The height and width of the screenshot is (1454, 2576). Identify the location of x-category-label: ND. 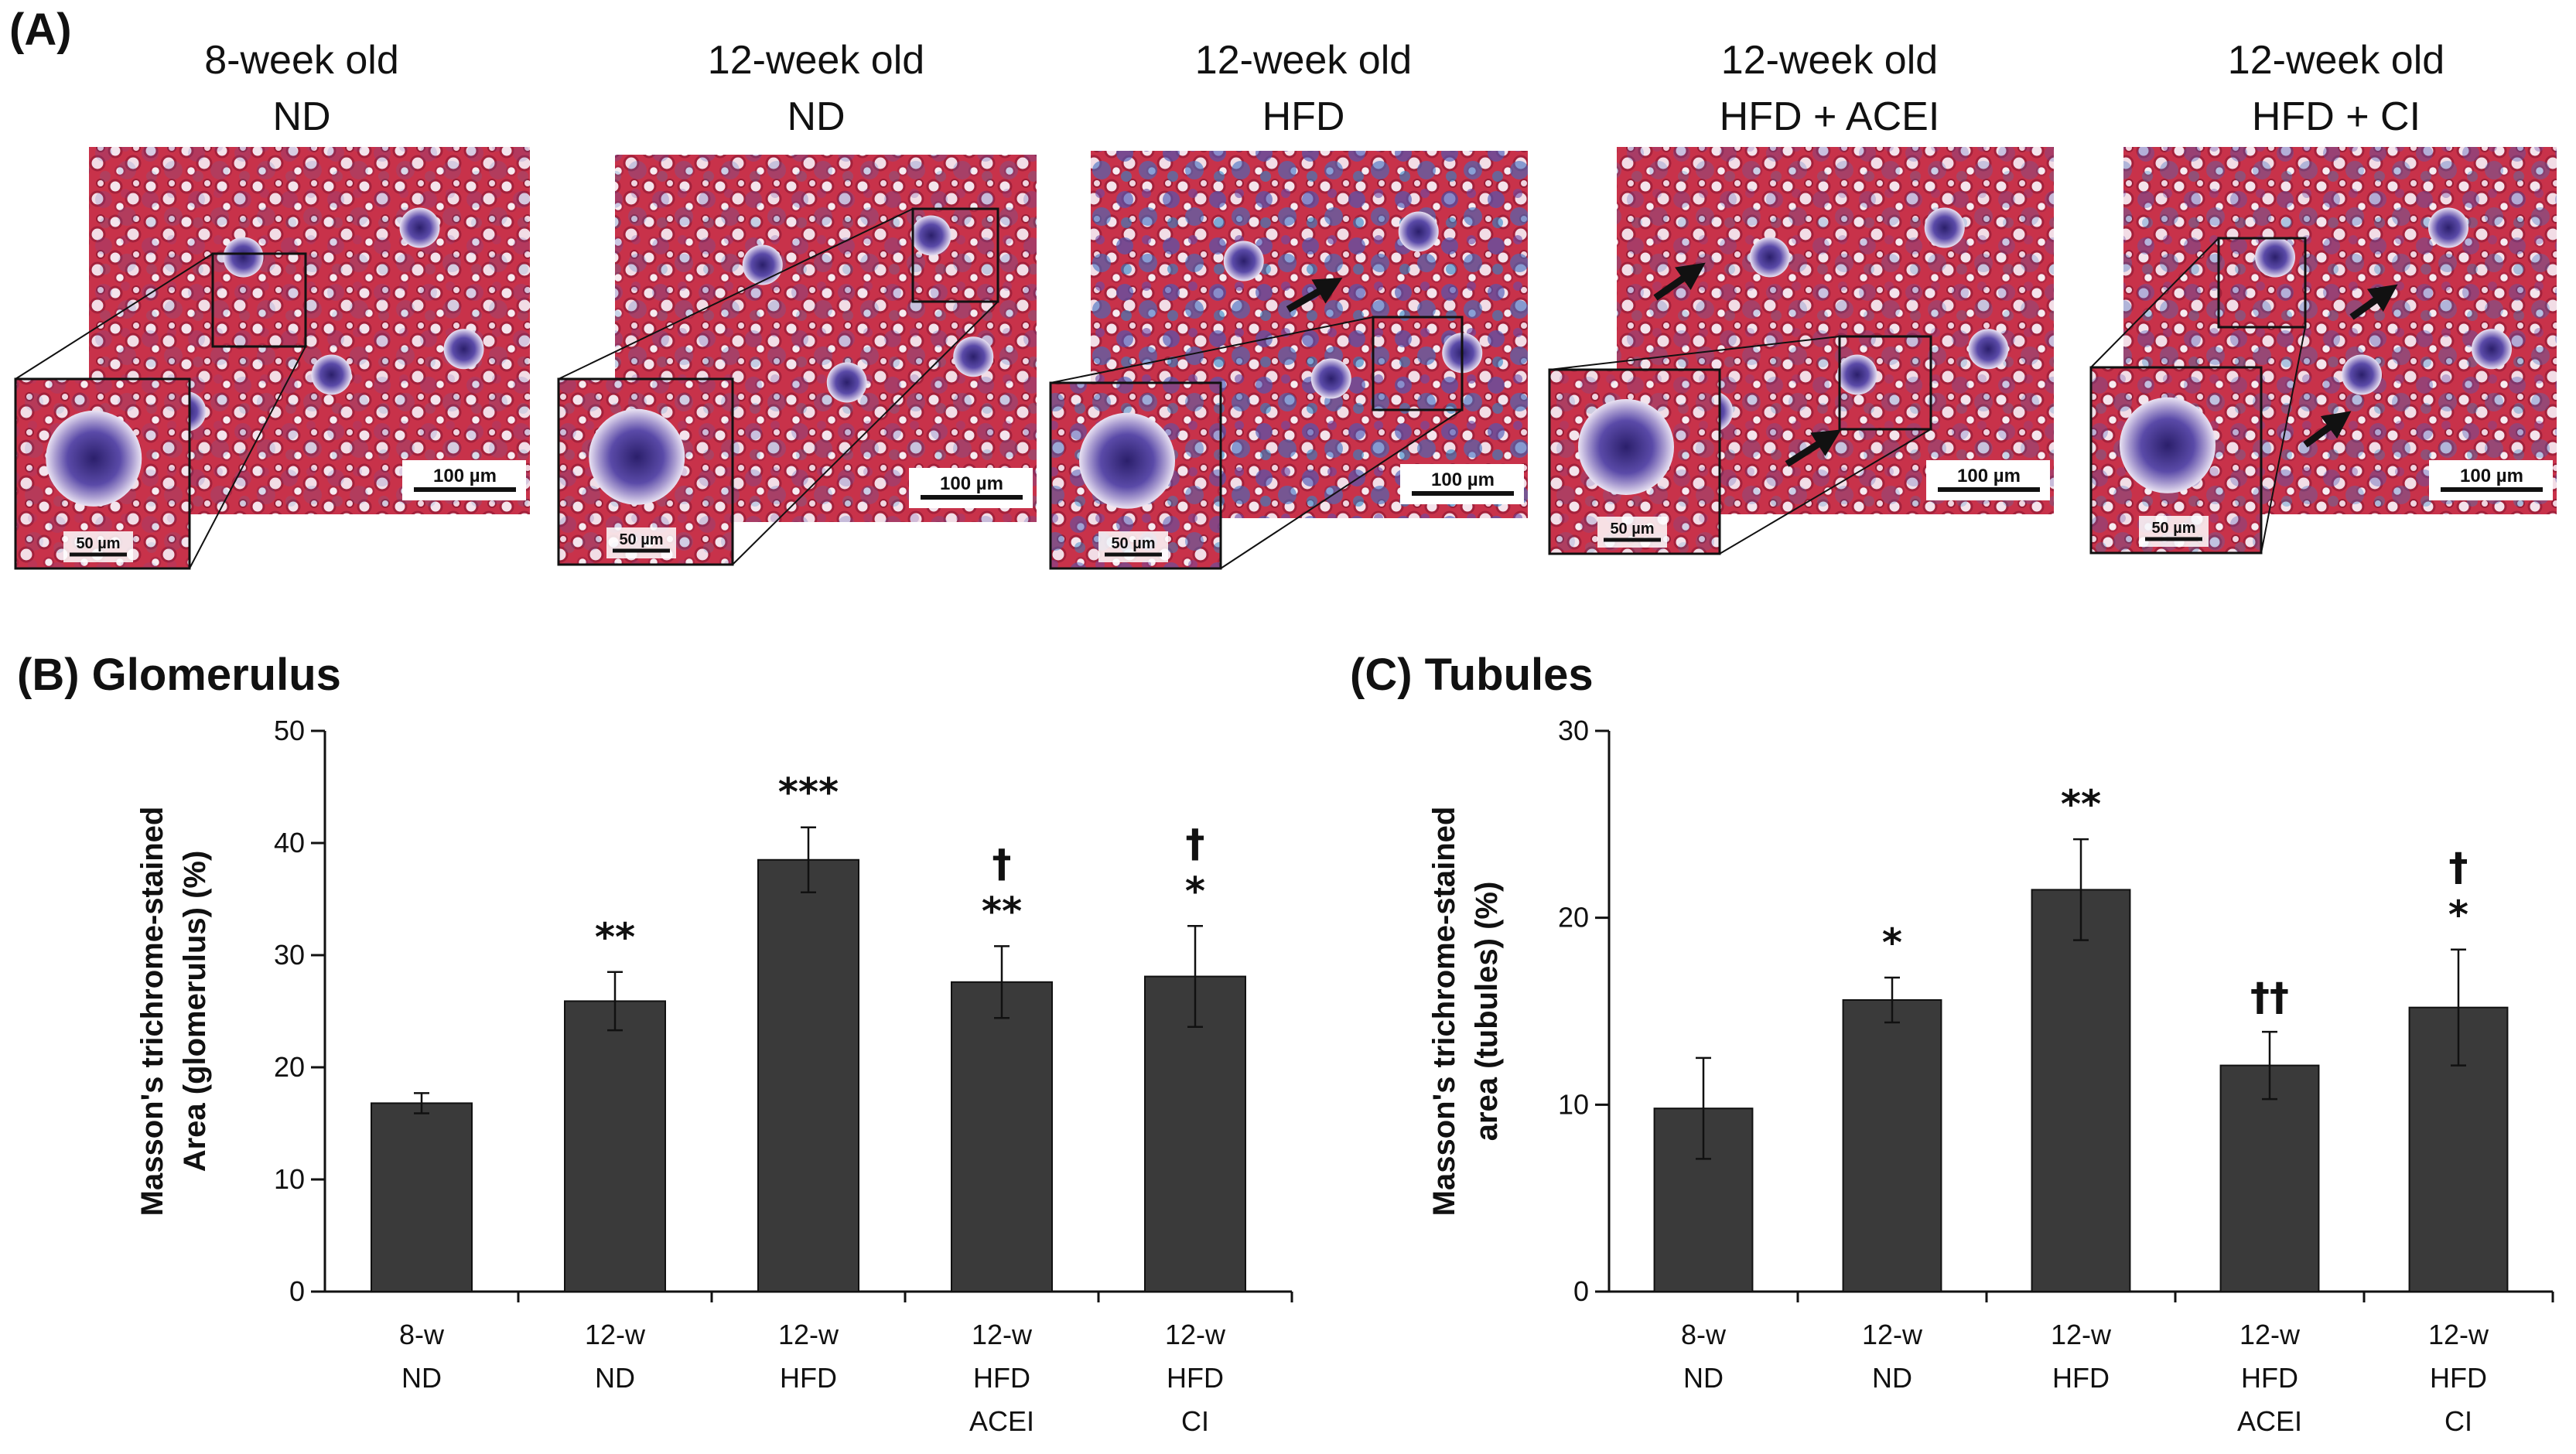
(1892, 1378).